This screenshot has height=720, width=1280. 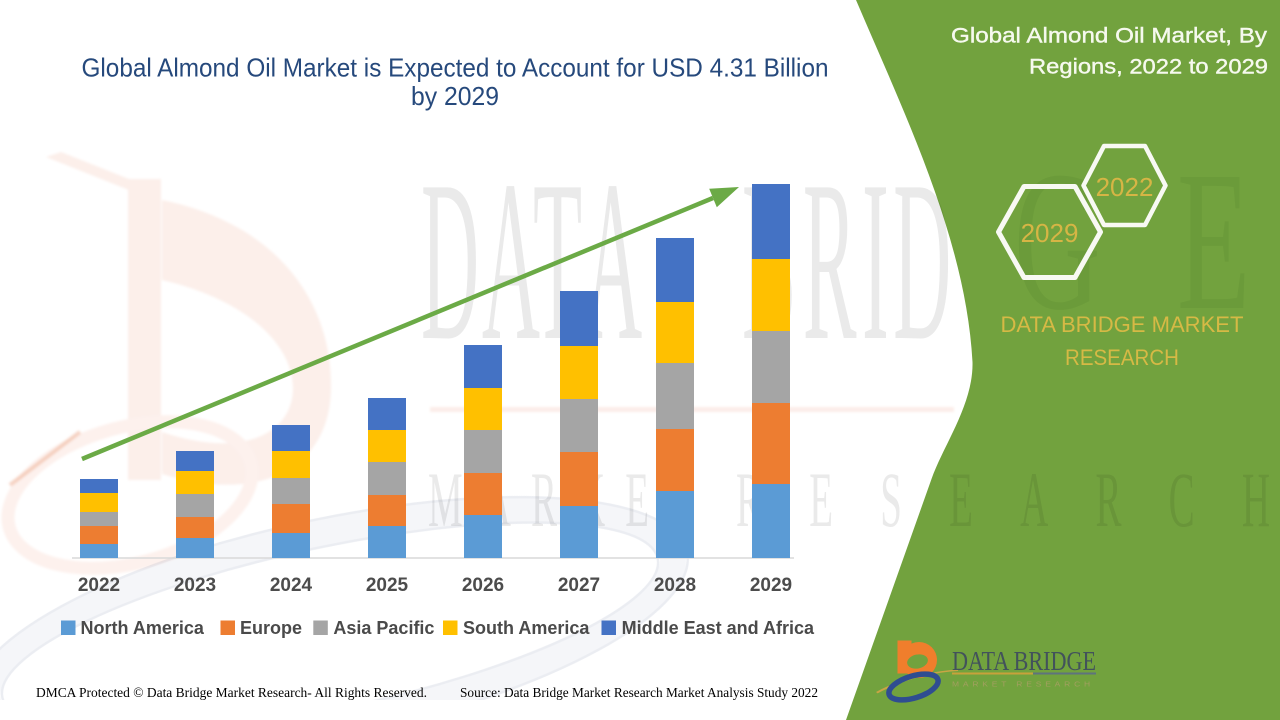 What do you see at coordinates (718, 628) in the screenshot?
I see `svg-text: Middle East and Africa` at bounding box center [718, 628].